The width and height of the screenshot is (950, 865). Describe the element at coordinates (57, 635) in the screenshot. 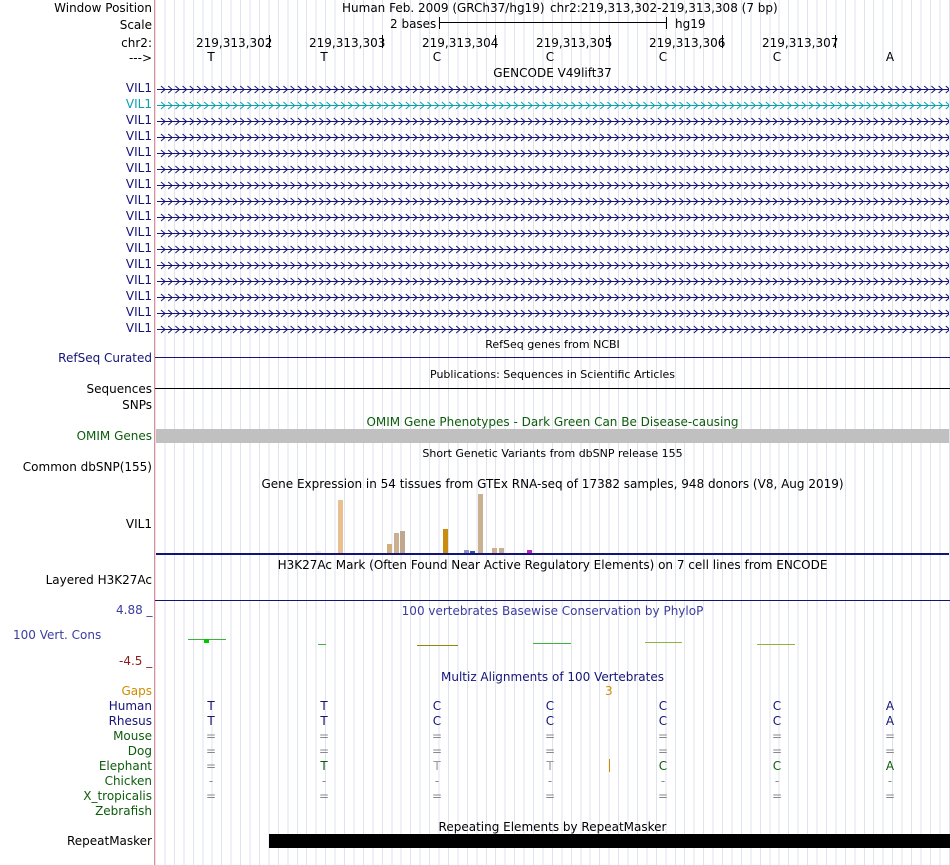

I see `phylop-label: 100 Vert. Cons` at that location.